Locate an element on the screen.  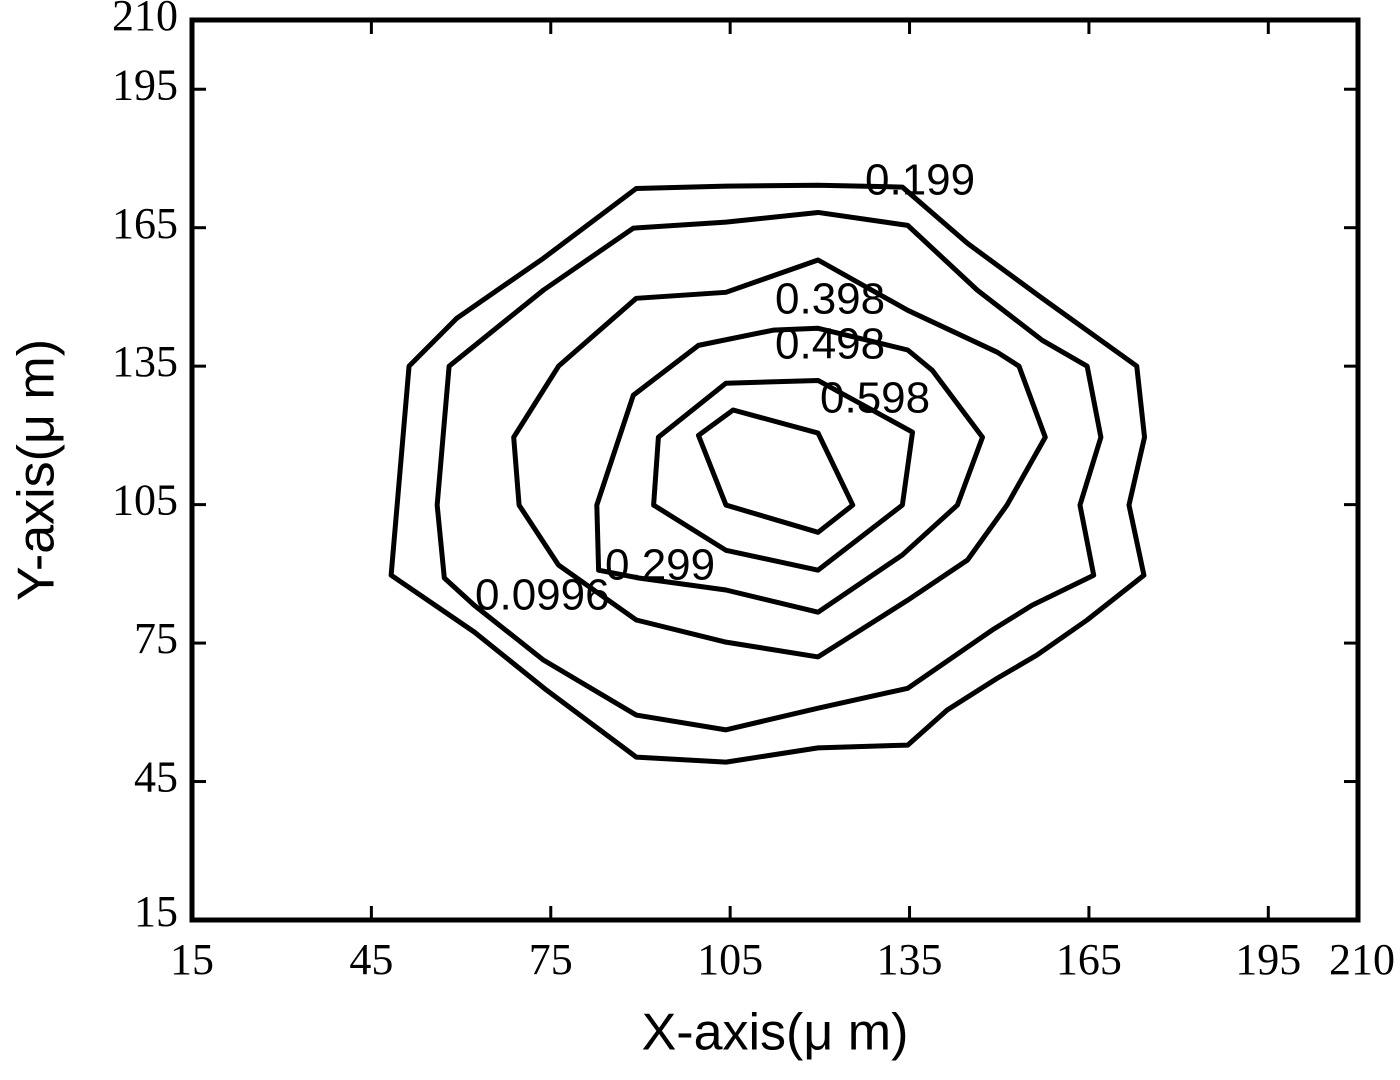
contour-label: 0.598 is located at coordinates (875, 398).